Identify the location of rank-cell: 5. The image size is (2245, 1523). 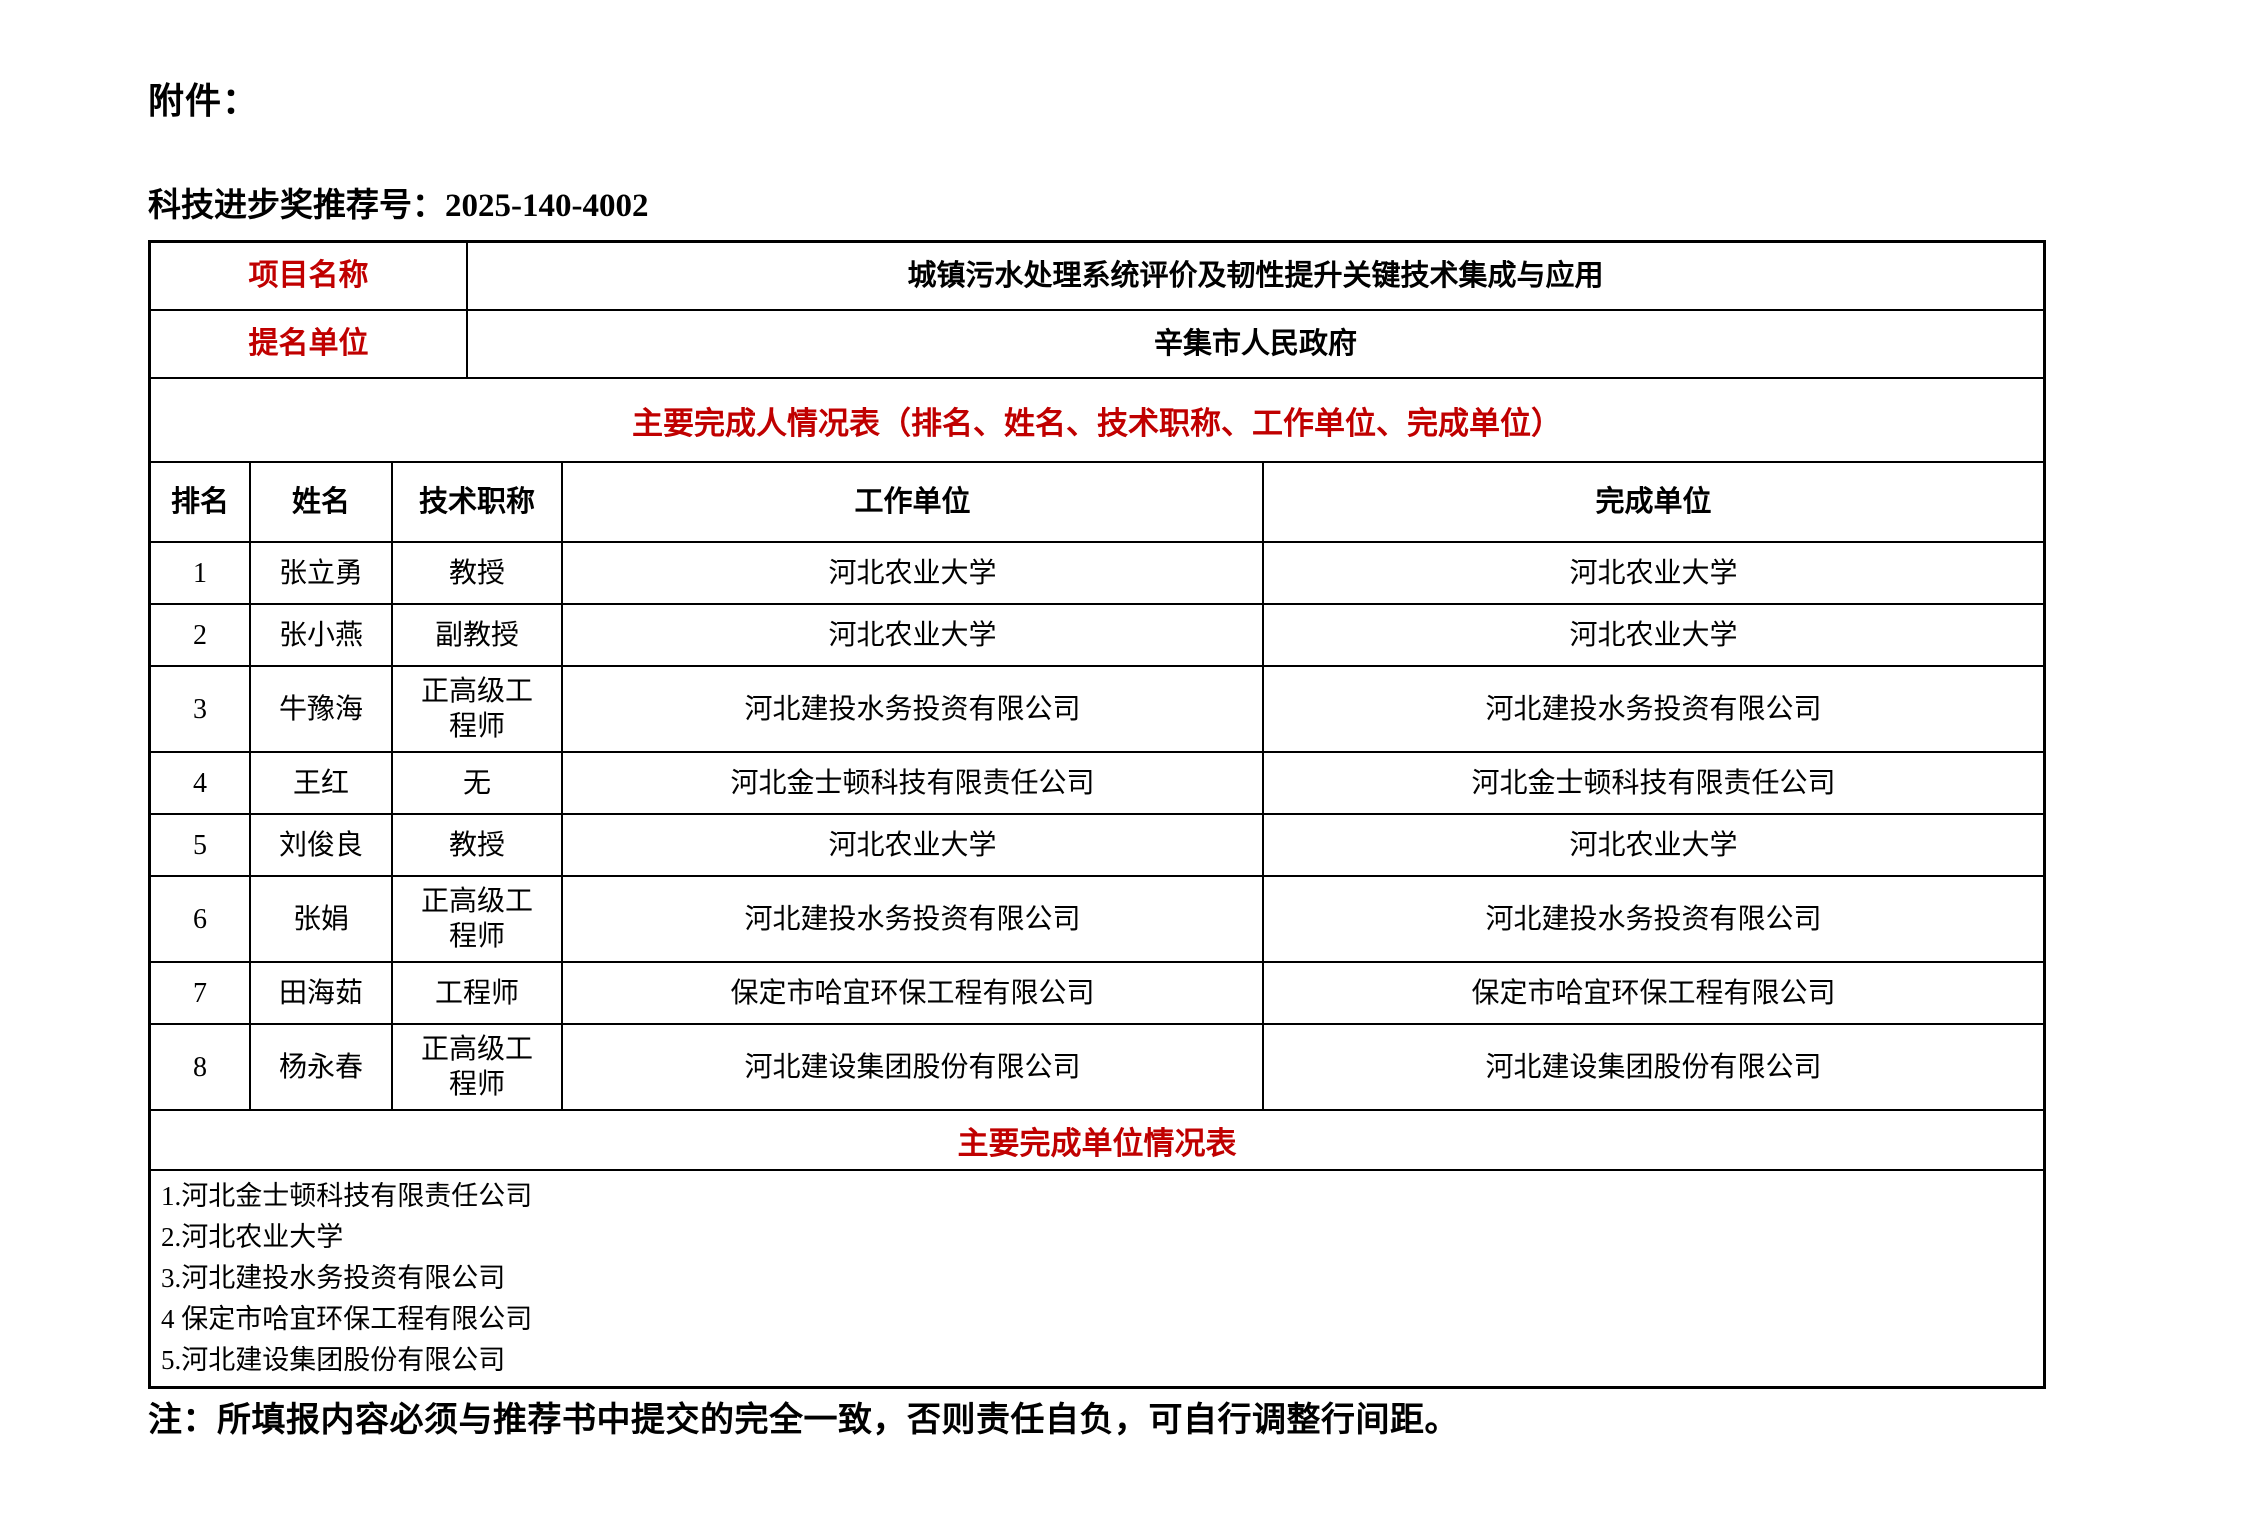
(201, 845).